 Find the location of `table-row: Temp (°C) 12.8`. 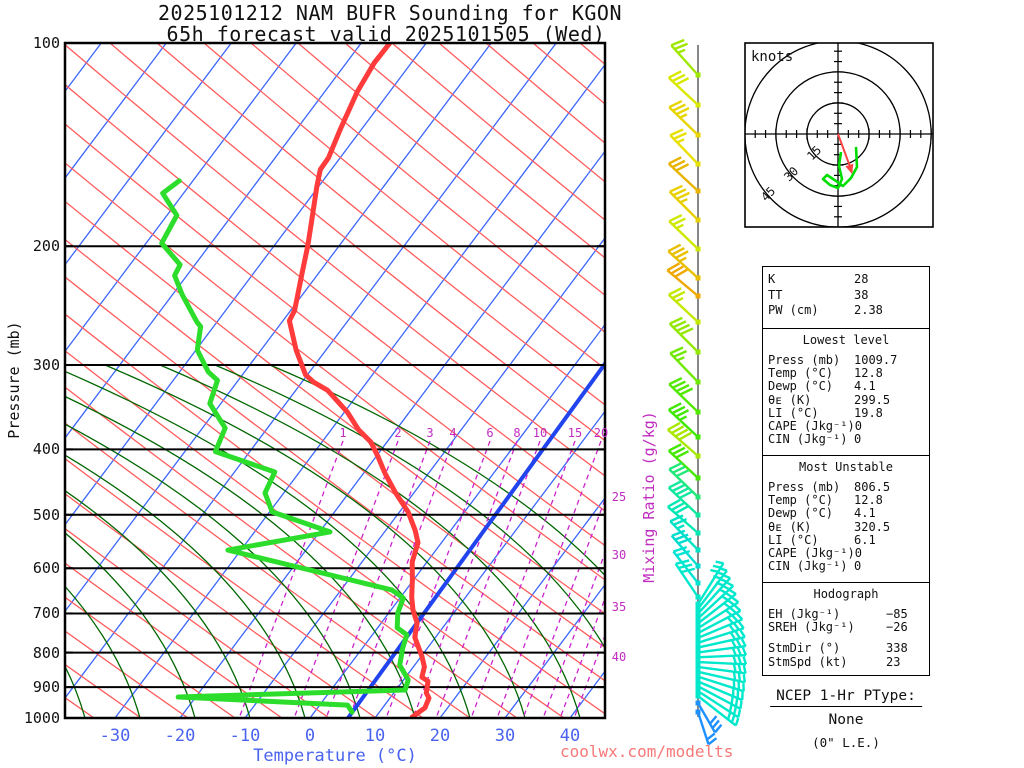

table-row: Temp (°C) 12.8 is located at coordinates (825, 373).